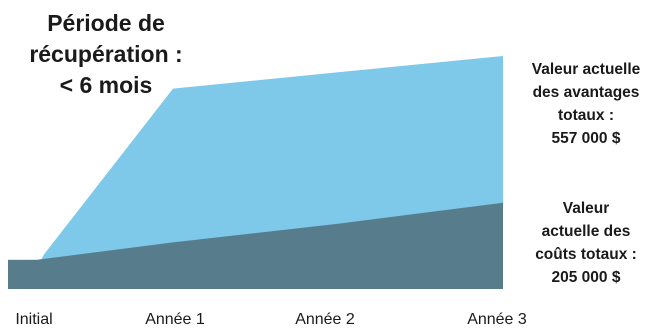 The width and height of the screenshot is (665, 331). What do you see at coordinates (325, 319) in the screenshot?
I see `x-tick-label: Année 2` at bounding box center [325, 319].